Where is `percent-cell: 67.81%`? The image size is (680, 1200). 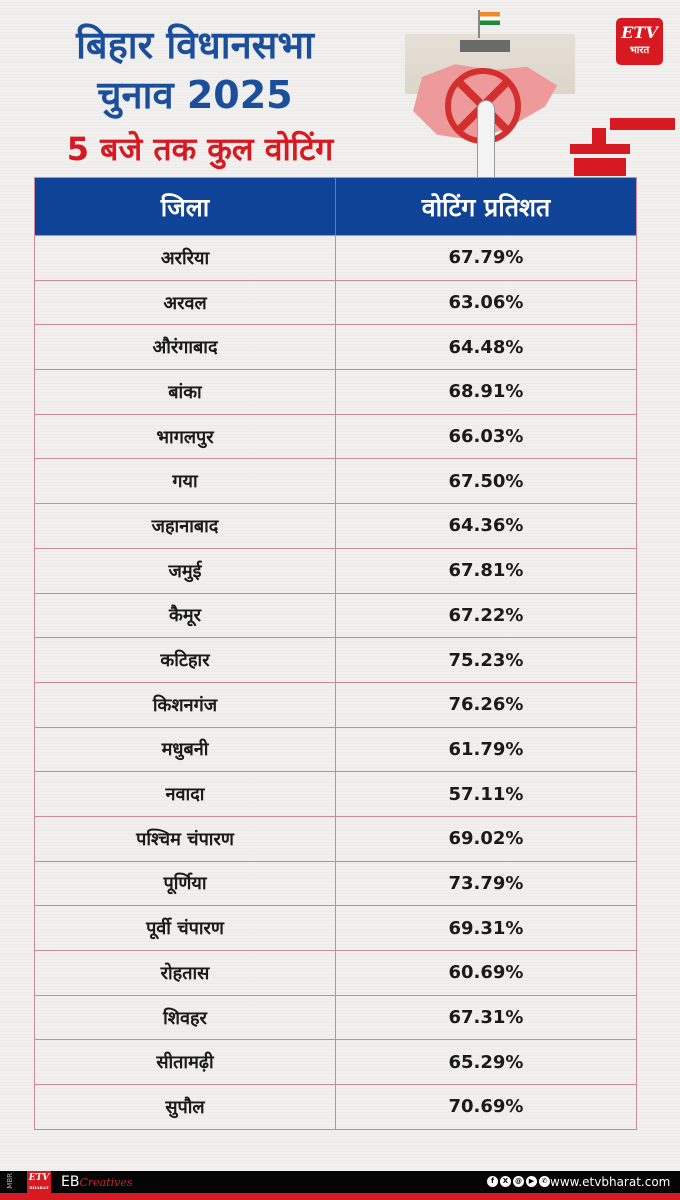 percent-cell: 67.81% is located at coordinates (486, 571).